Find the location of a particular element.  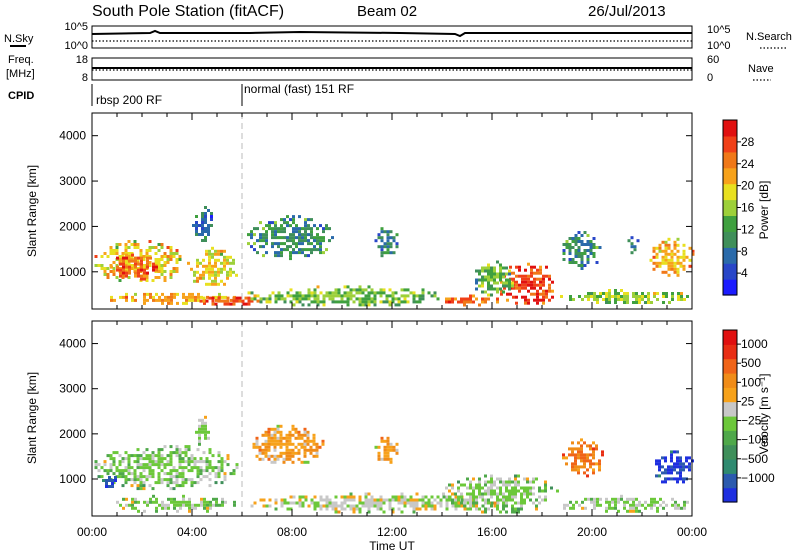

beam-label: Beam 02 is located at coordinates (387, 11).